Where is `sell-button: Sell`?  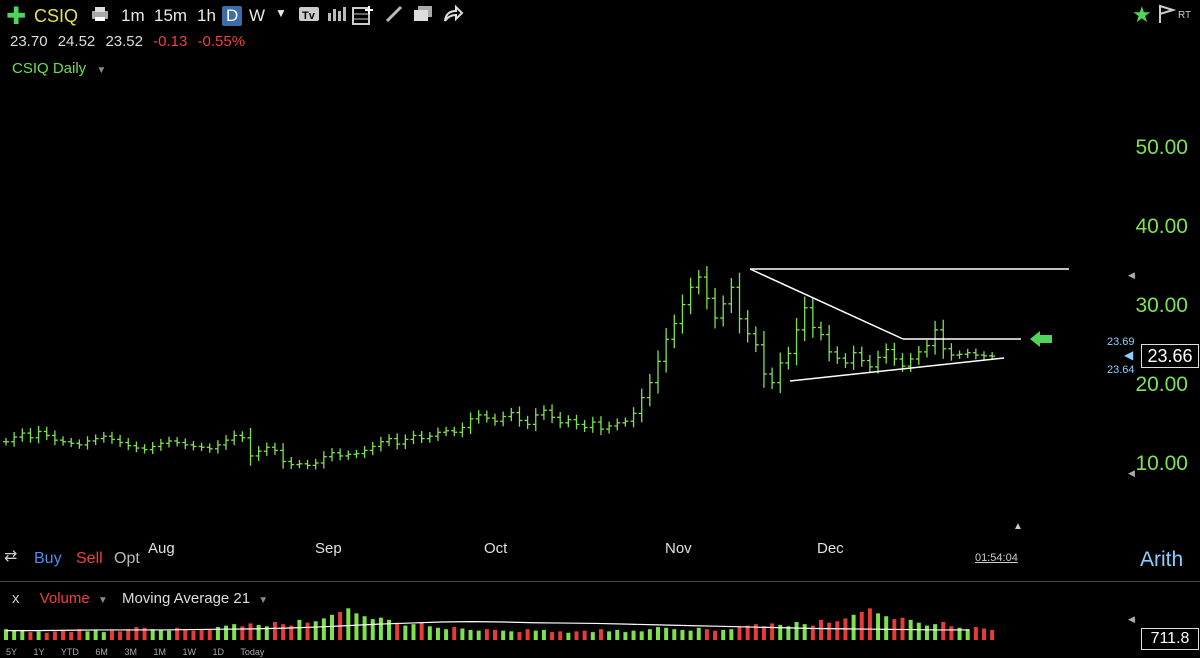
sell-button: Sell is located at coordinates (89, 558).